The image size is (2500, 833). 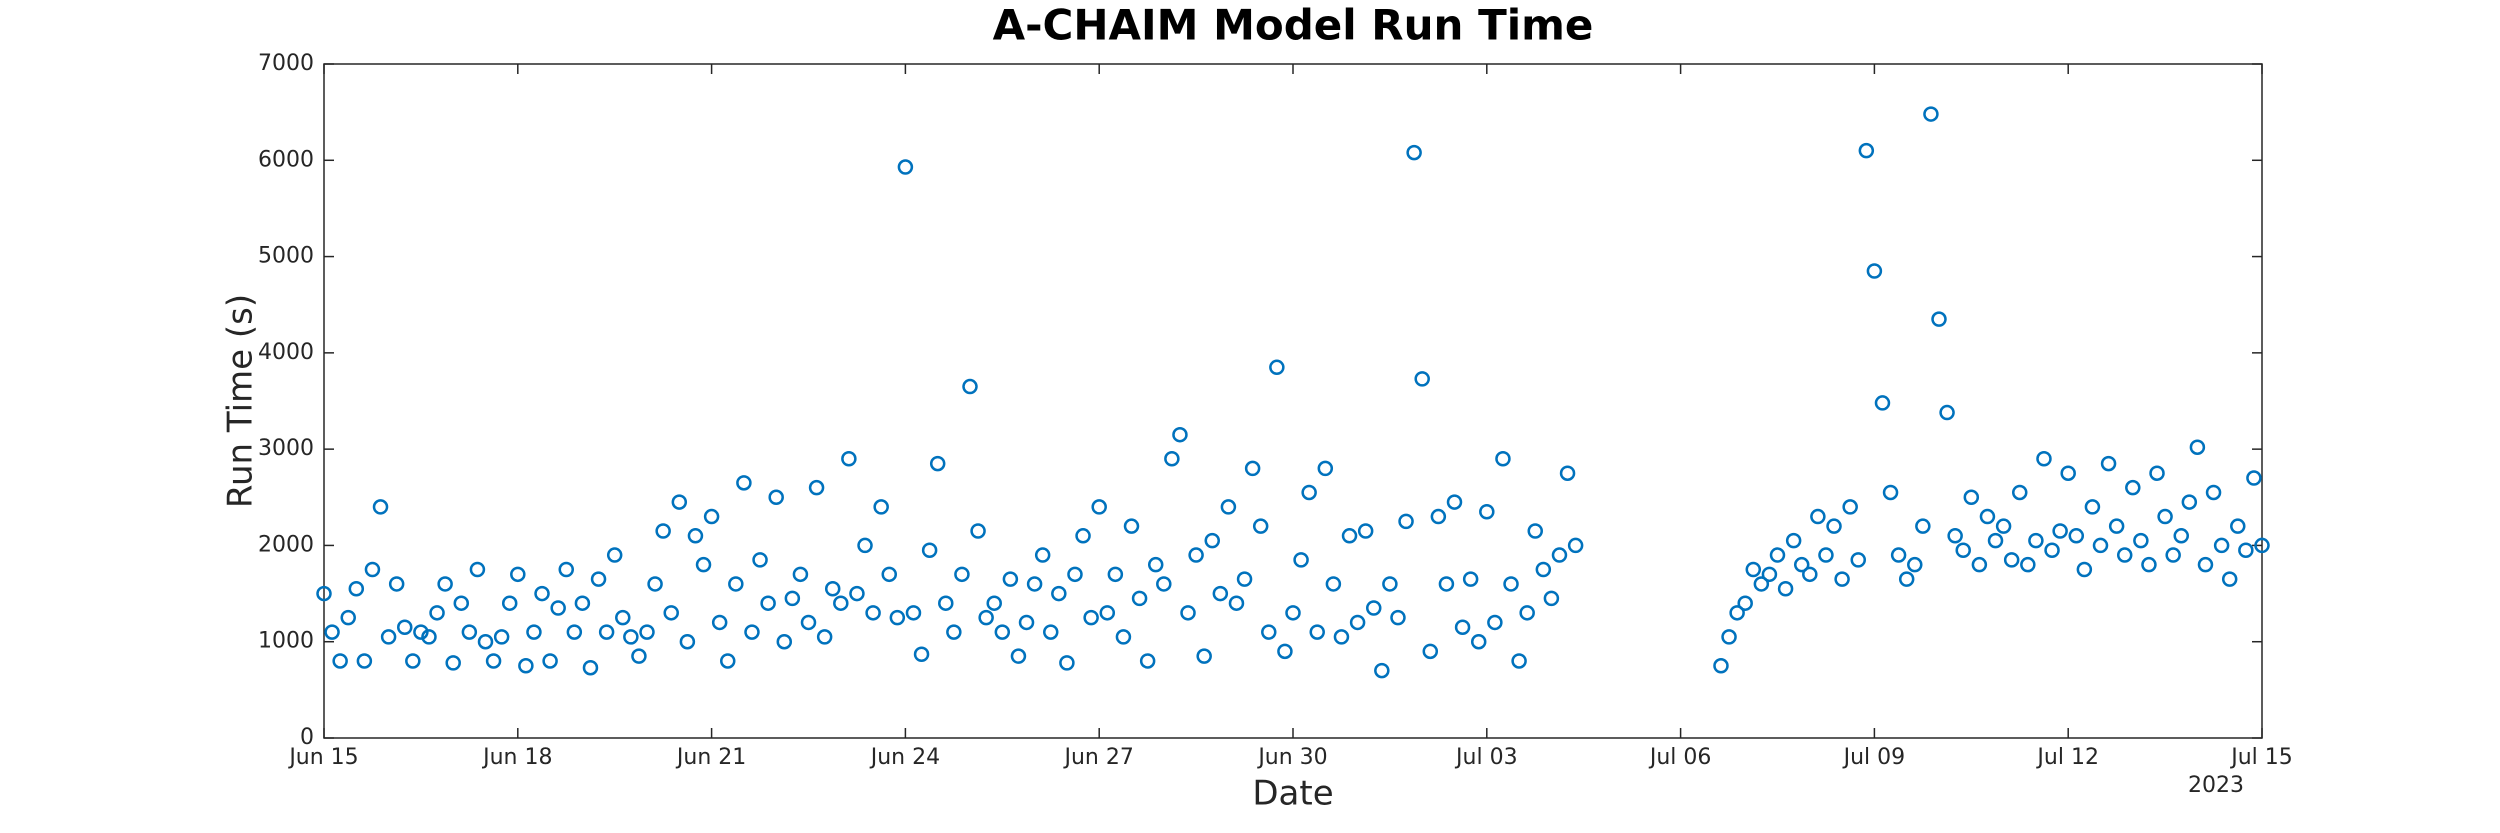 I want to click on y-tick-label: 6000, so click(x=286, y=159).